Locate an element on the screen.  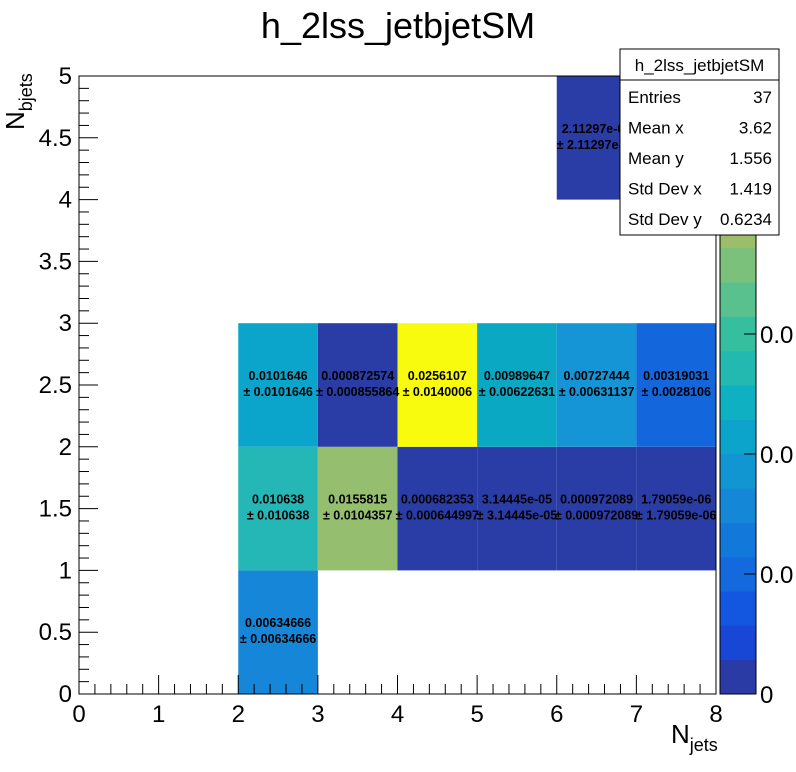
palette-tick-label: 0 is located at coordinates (766, 695).